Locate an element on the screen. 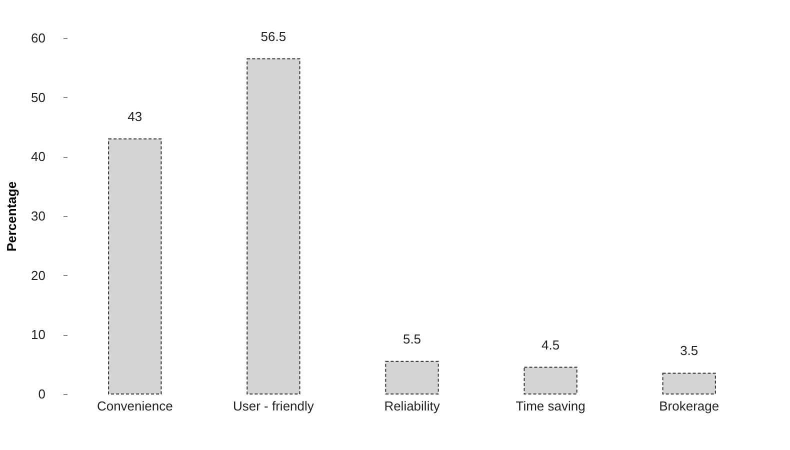 The image size is (790, 450). data-label: 43 is located at coordinates (135, 116).